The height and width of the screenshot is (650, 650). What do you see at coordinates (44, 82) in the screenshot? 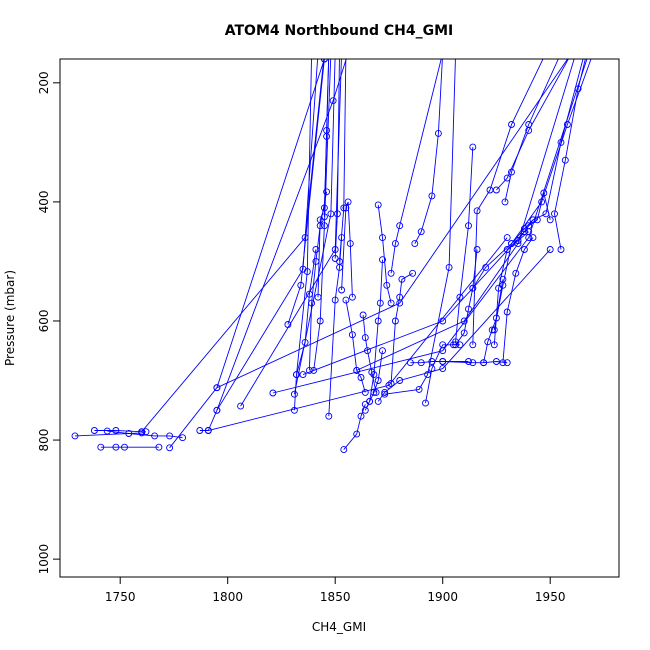
I see `y-tick-label: 200` at bounding box center [44, 82].